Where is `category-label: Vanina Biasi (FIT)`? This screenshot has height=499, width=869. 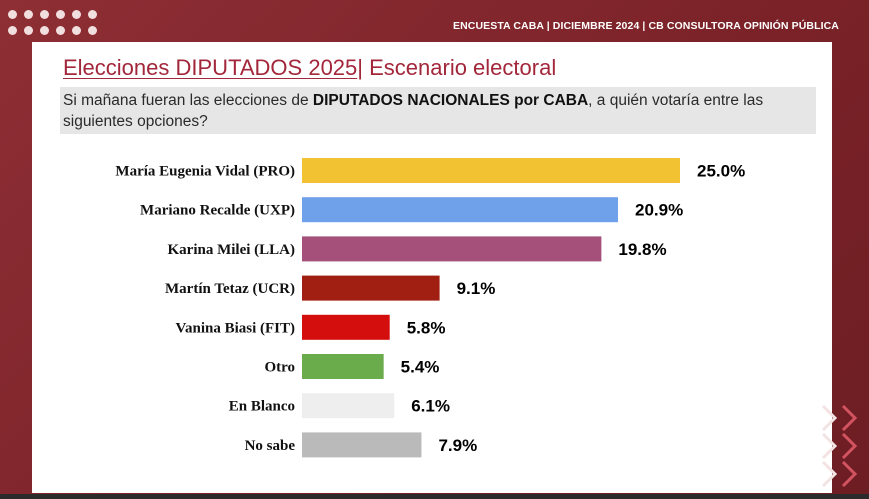 category-label: Vanina Biasi (FIT) is located at coordinates (235, 328).